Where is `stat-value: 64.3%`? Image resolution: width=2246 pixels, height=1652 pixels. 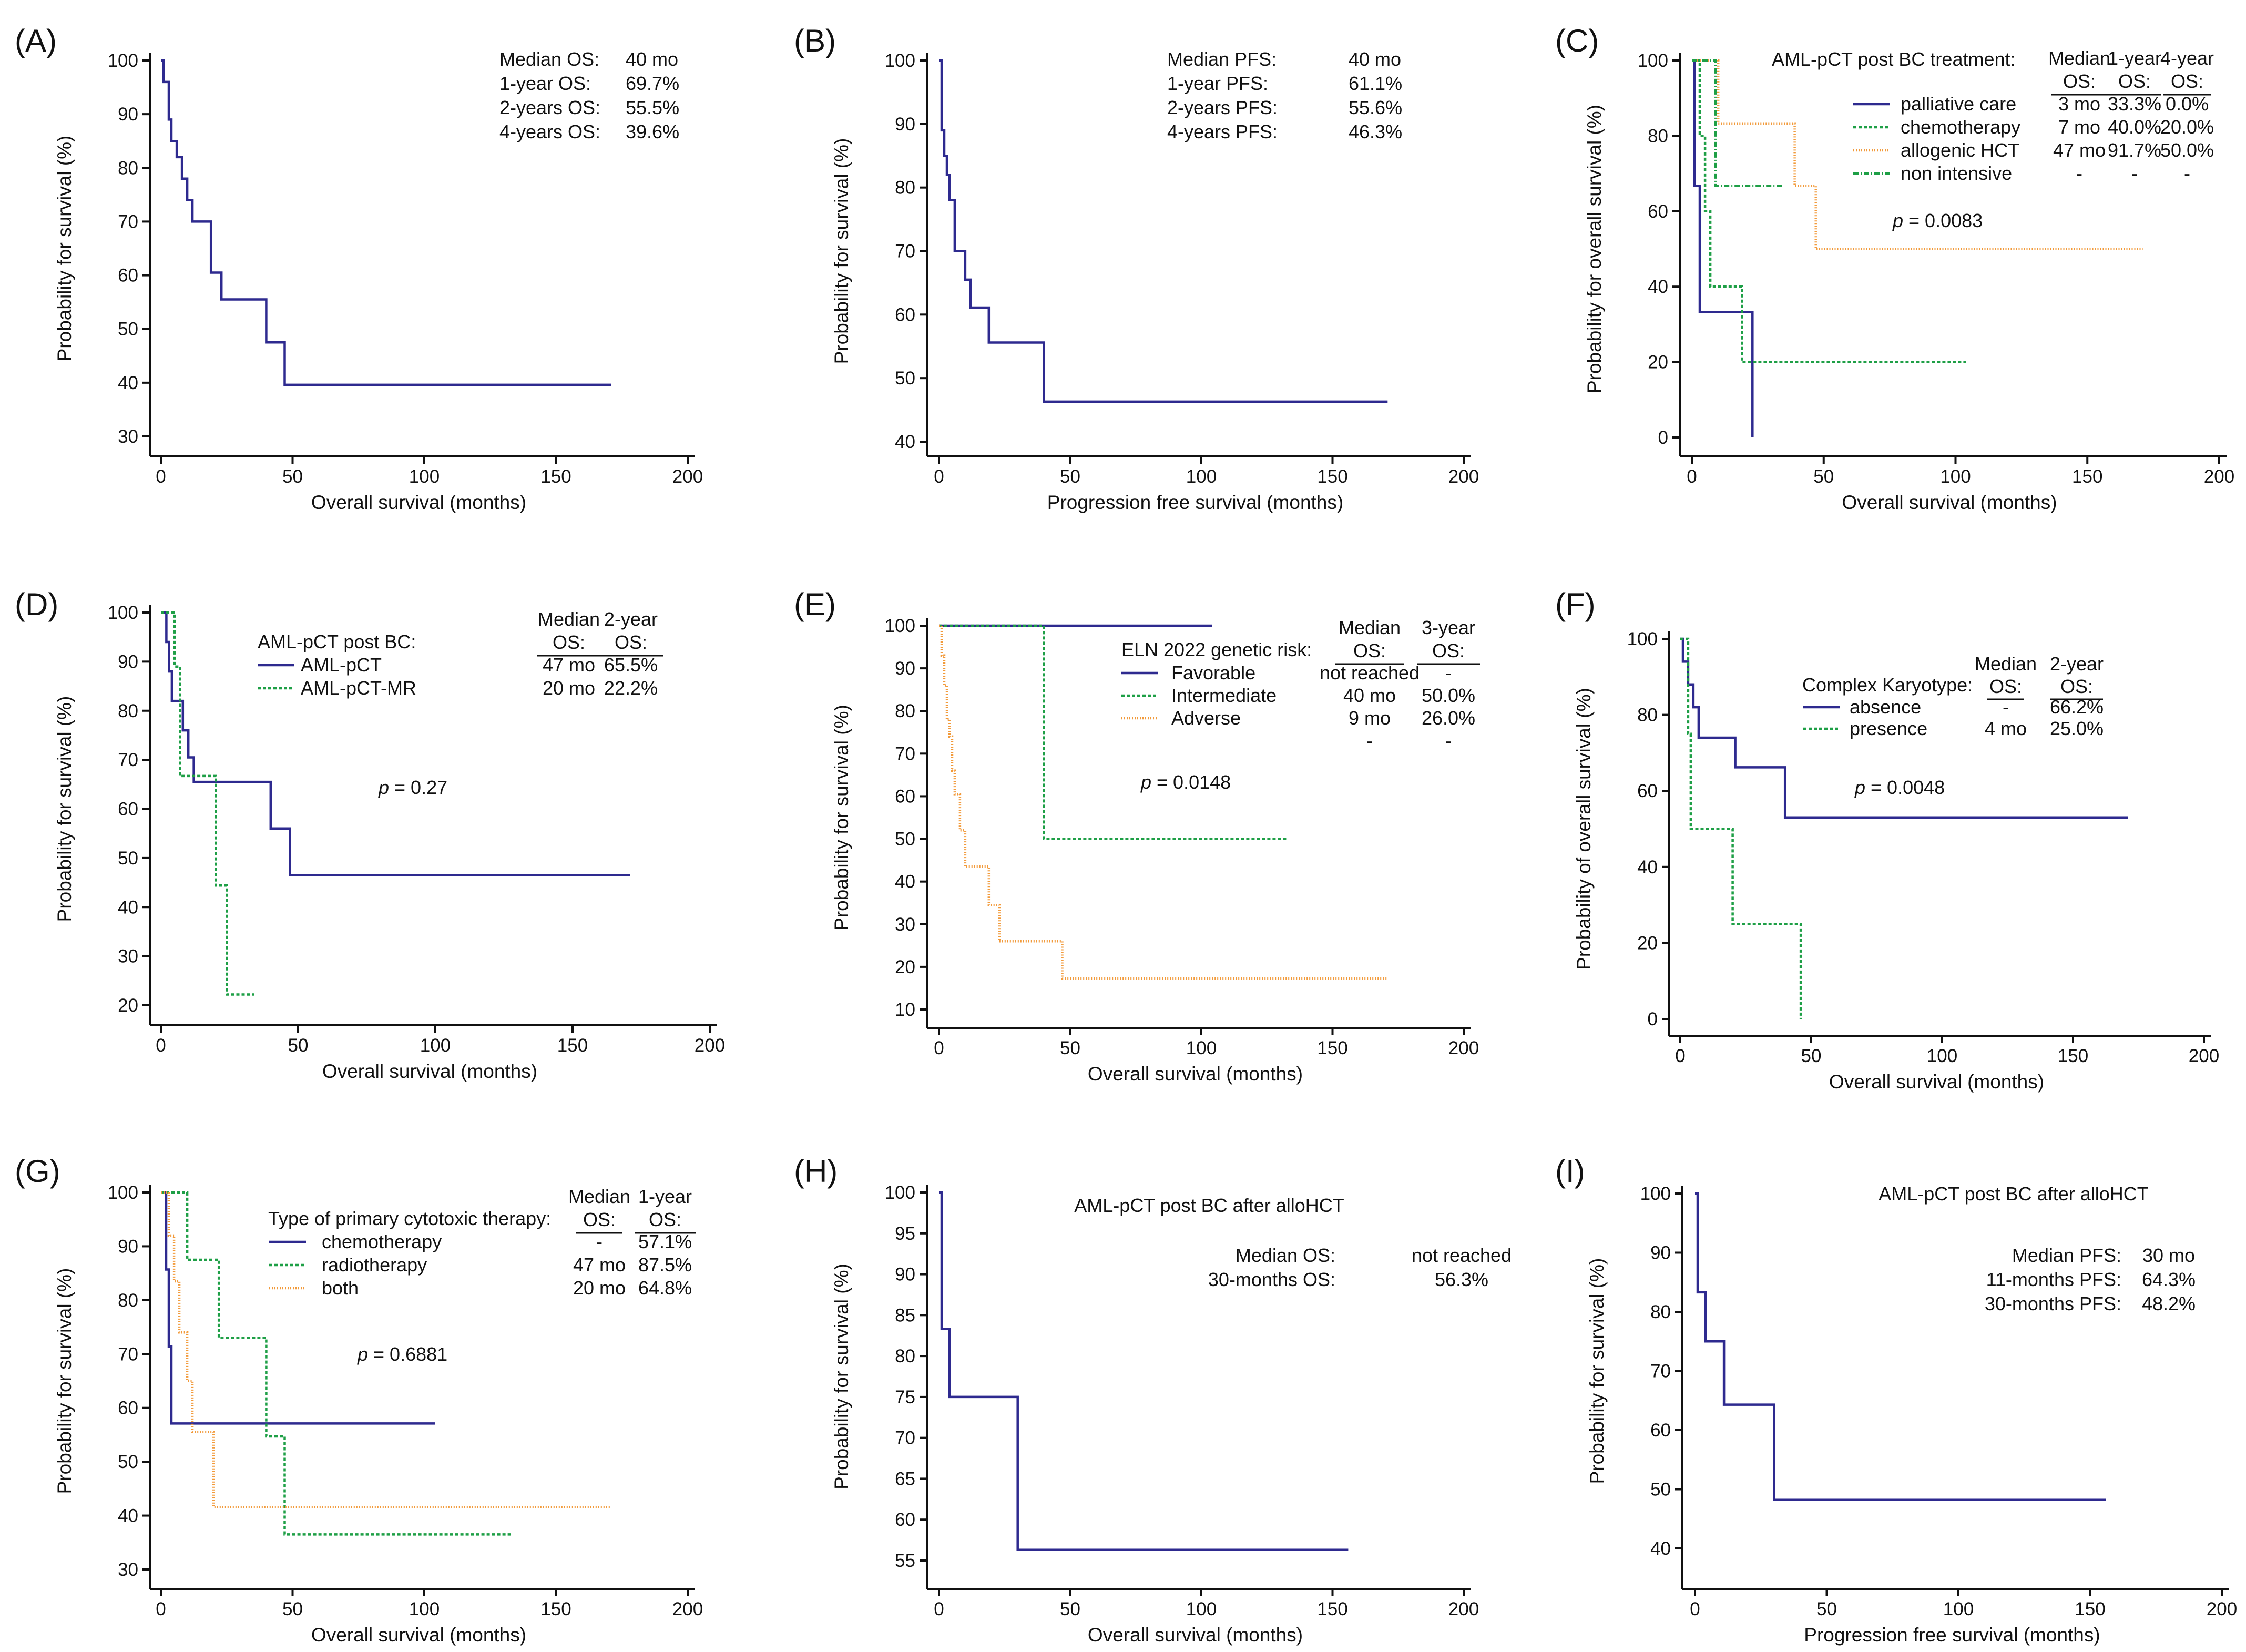
stat-value: 64.3% is located at coordinates (2169, 1279).